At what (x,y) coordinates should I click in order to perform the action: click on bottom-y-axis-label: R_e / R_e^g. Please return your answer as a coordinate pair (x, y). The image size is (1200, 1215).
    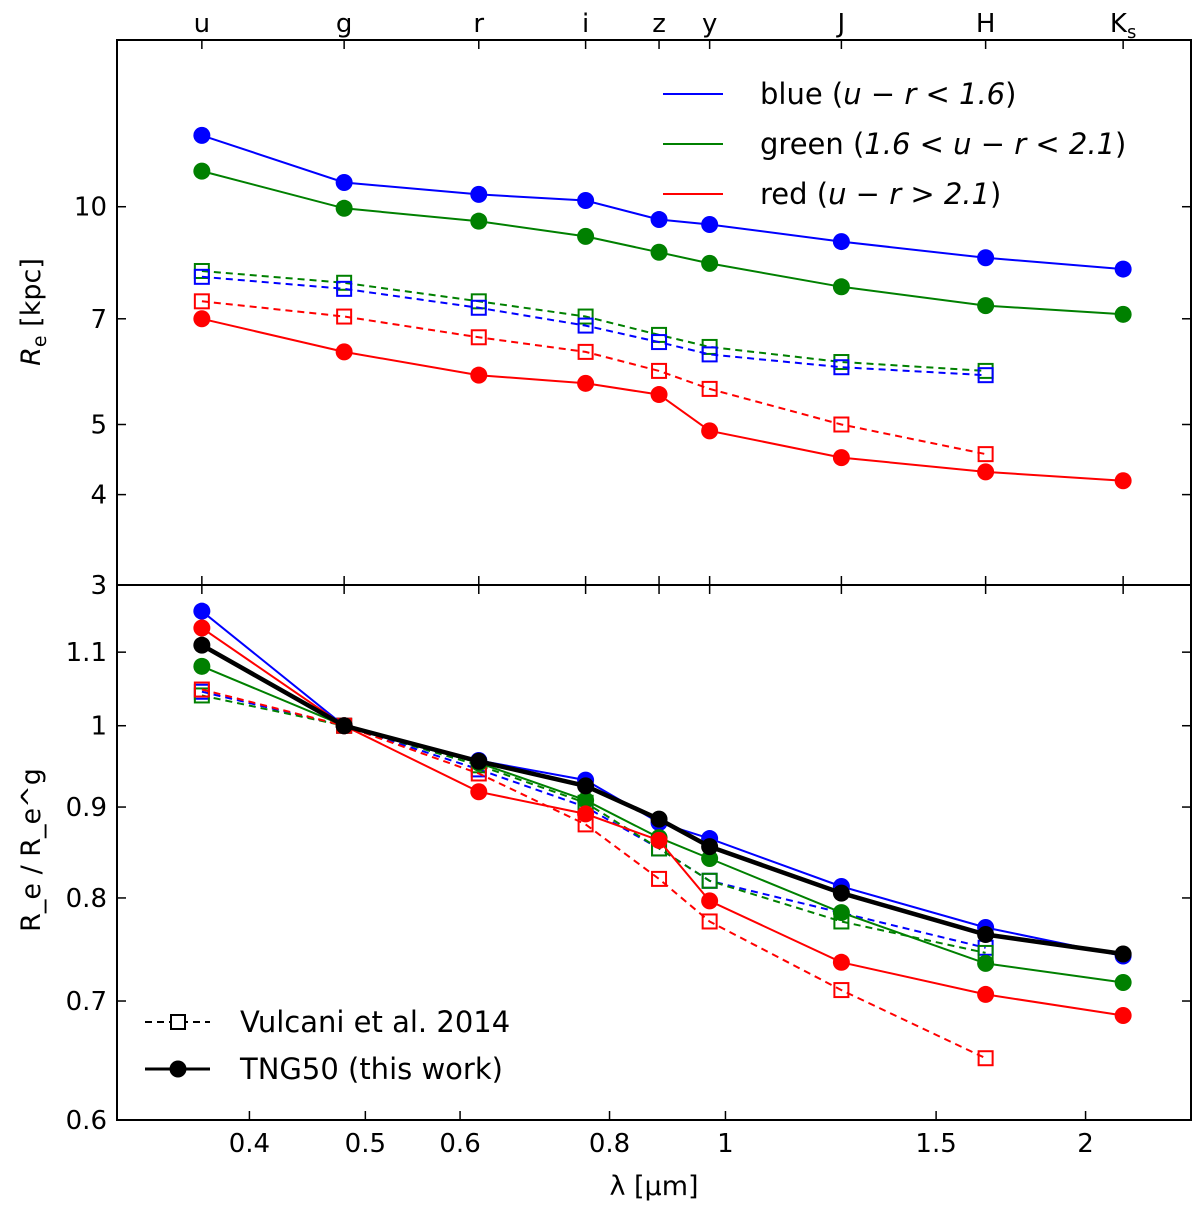
    Looking at the image, I should click on (31, 850).